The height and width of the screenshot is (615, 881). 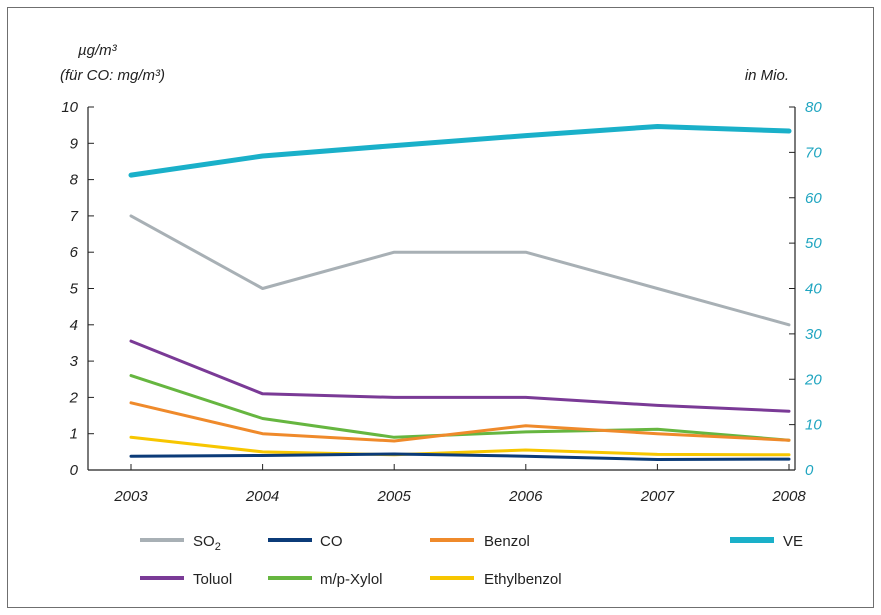 I want to click on left-tick-label: 10, so click(x=69, y=107).